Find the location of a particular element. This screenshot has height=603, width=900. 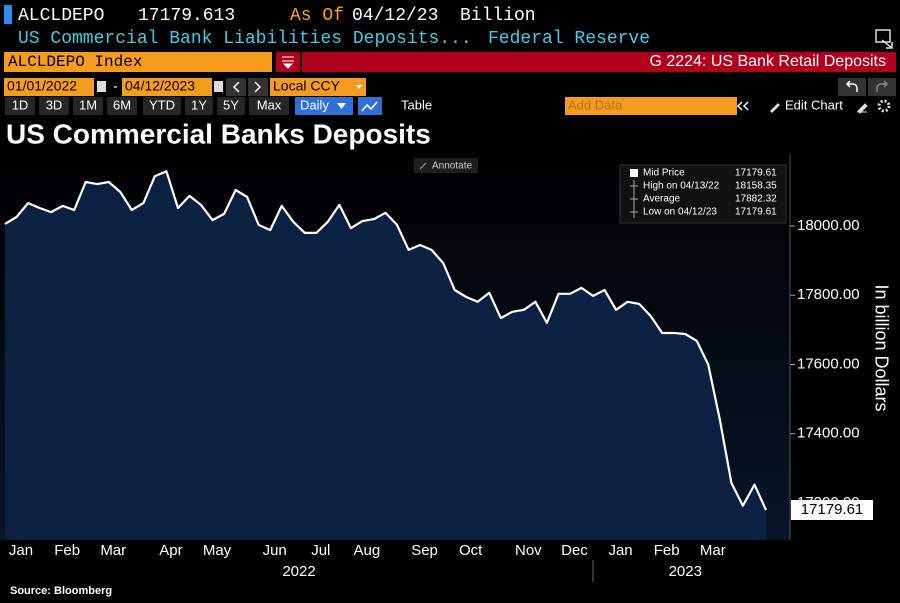

x-tick-label: Jun is located at coordinates (275, 550).